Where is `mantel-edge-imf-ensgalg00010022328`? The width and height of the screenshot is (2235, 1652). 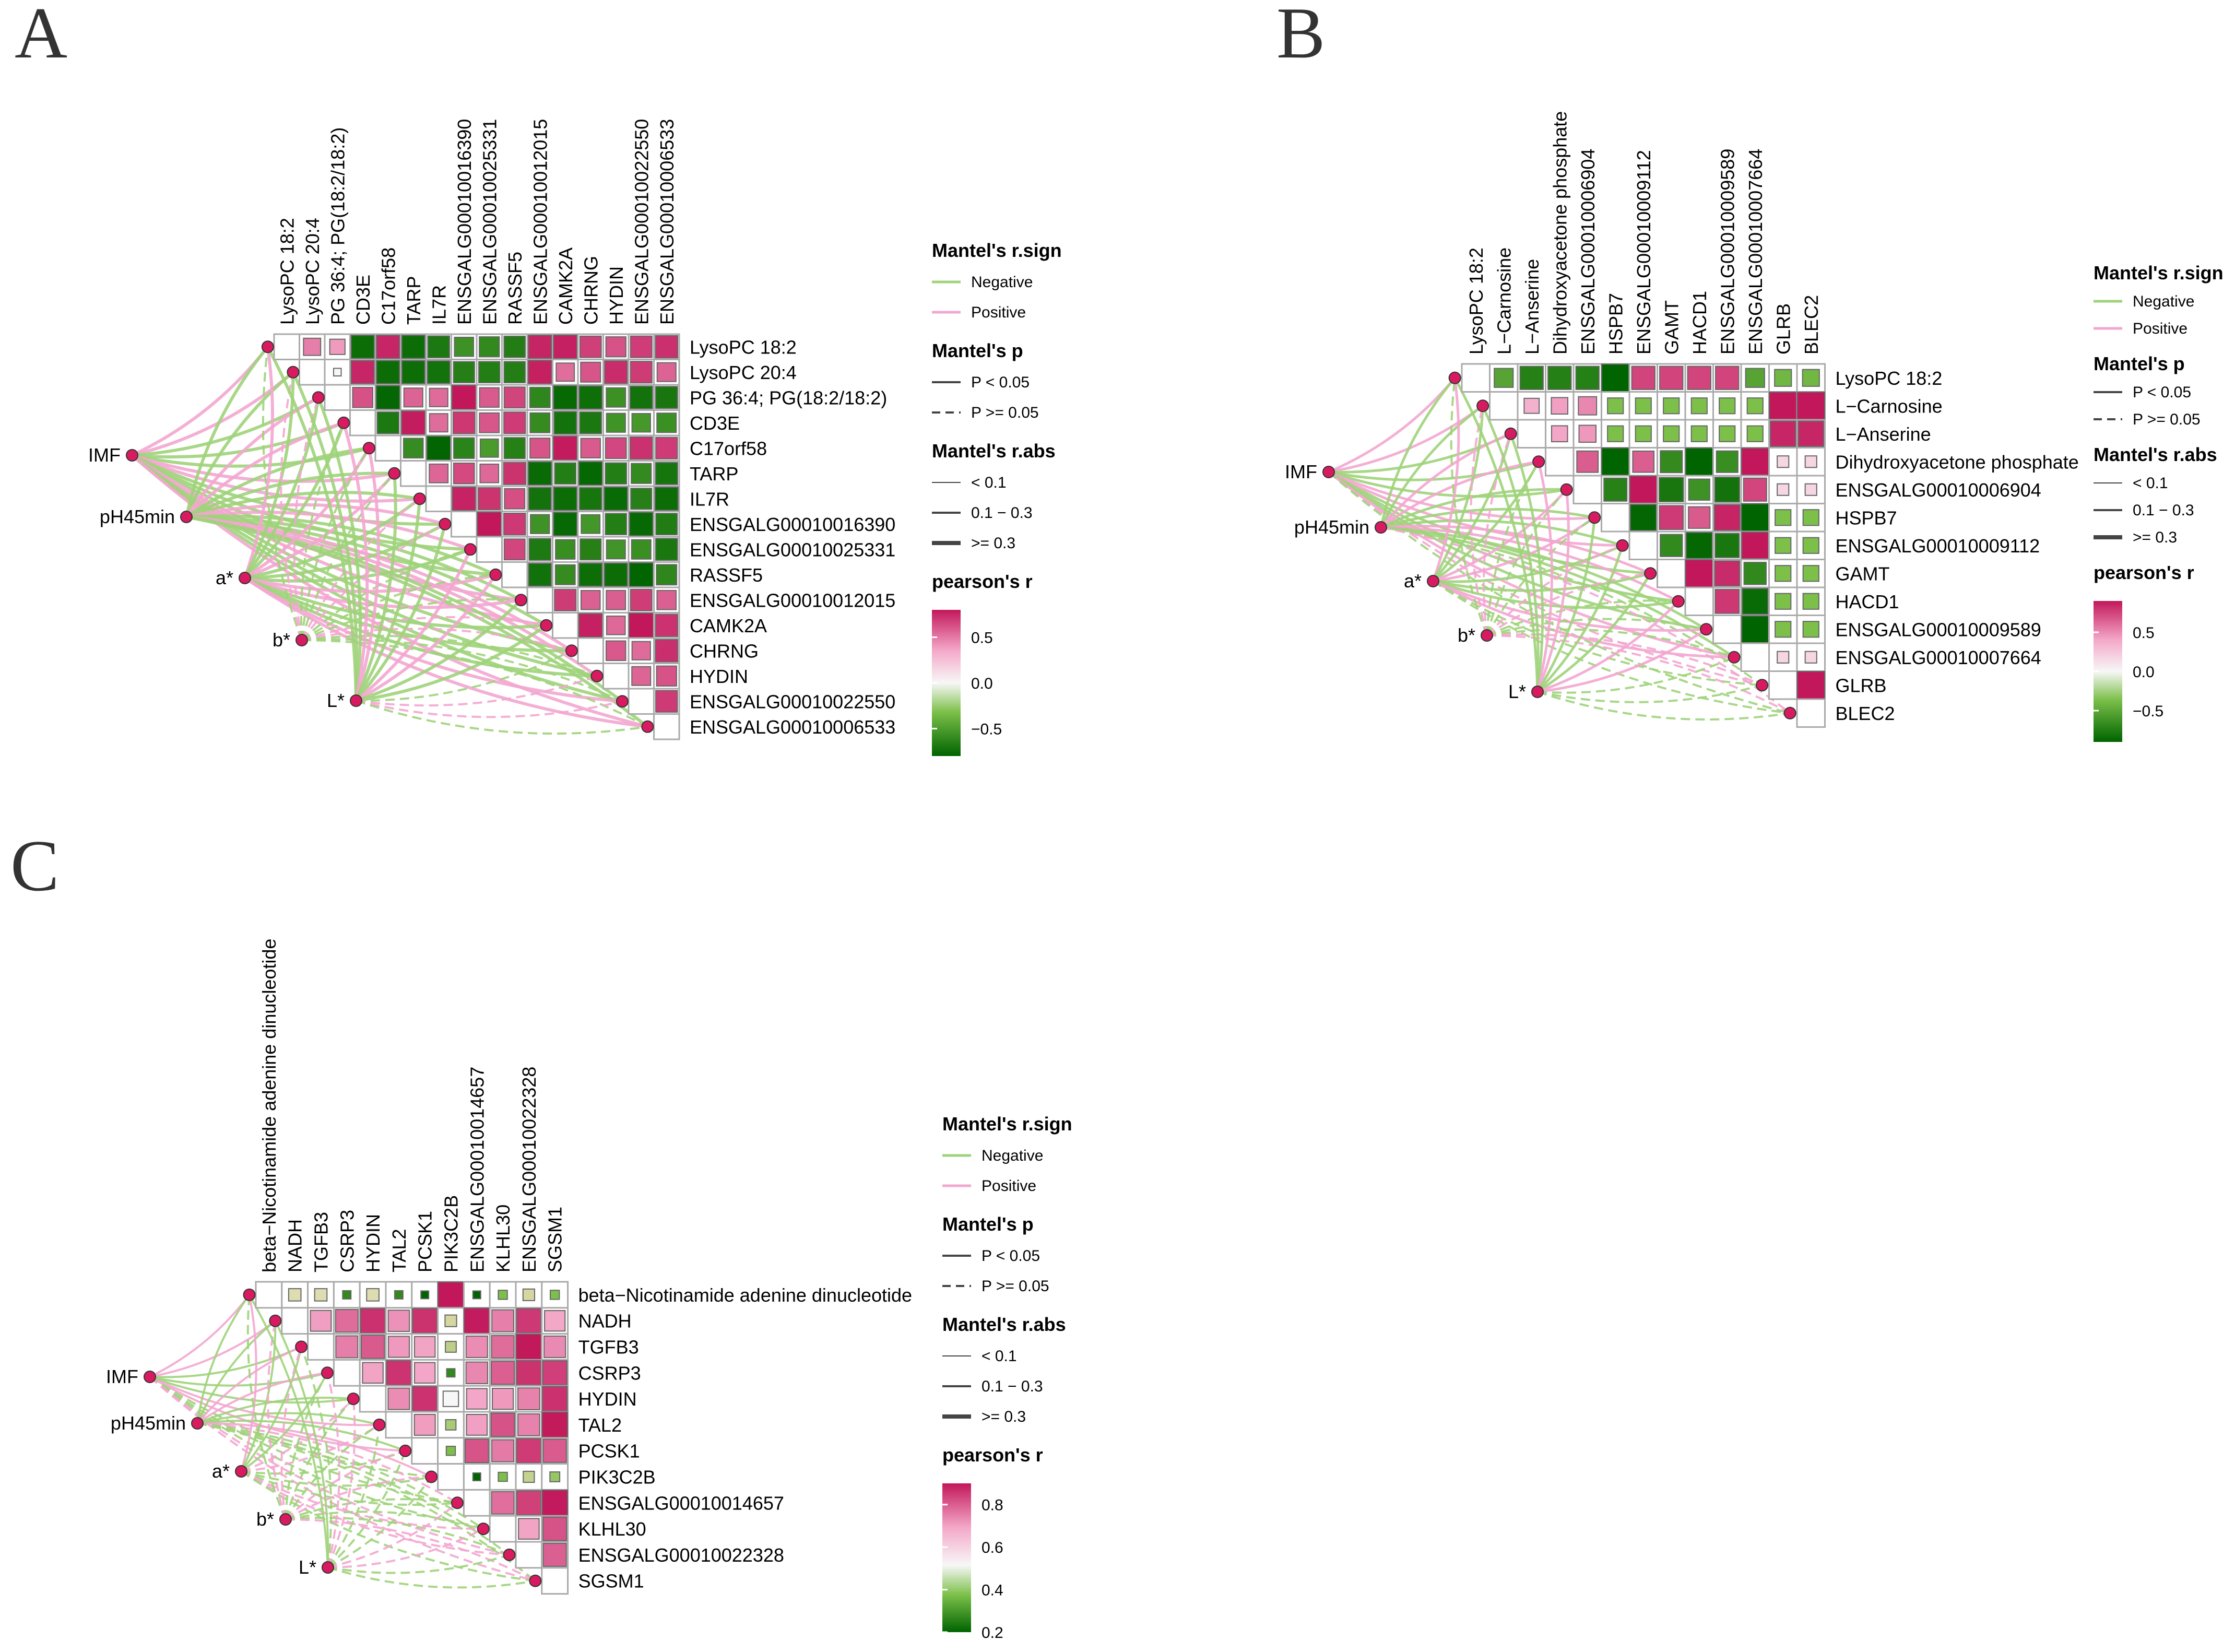 mantel-edge-imf-ensgalg00010022328 is located at coordinates (329, 1466).